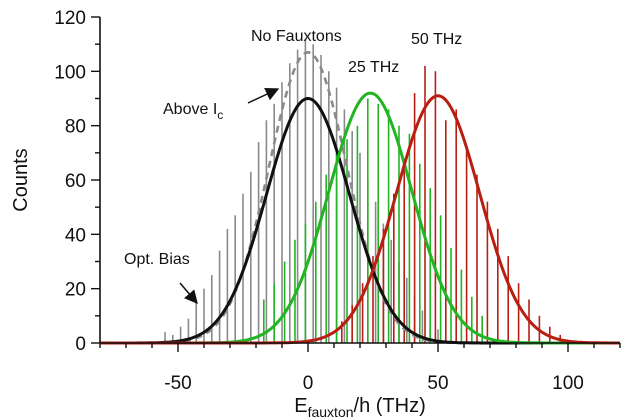  I want to click on annotation-above-ic-subscript: c, so click(220, 115).